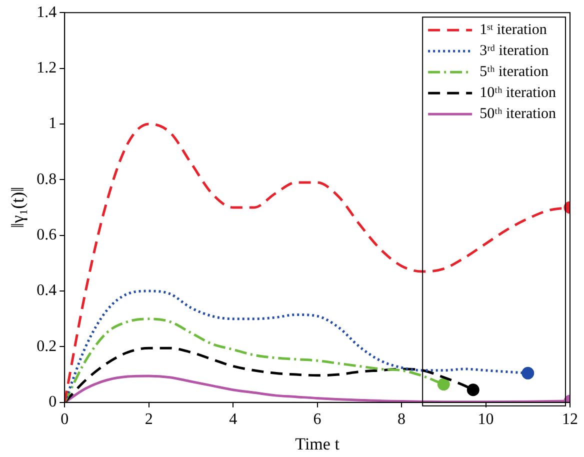  What do you see at coordinates (46, 346) in the screenshot?
I see `y-tick-label: 0.2` at bounding box center [46, 346].